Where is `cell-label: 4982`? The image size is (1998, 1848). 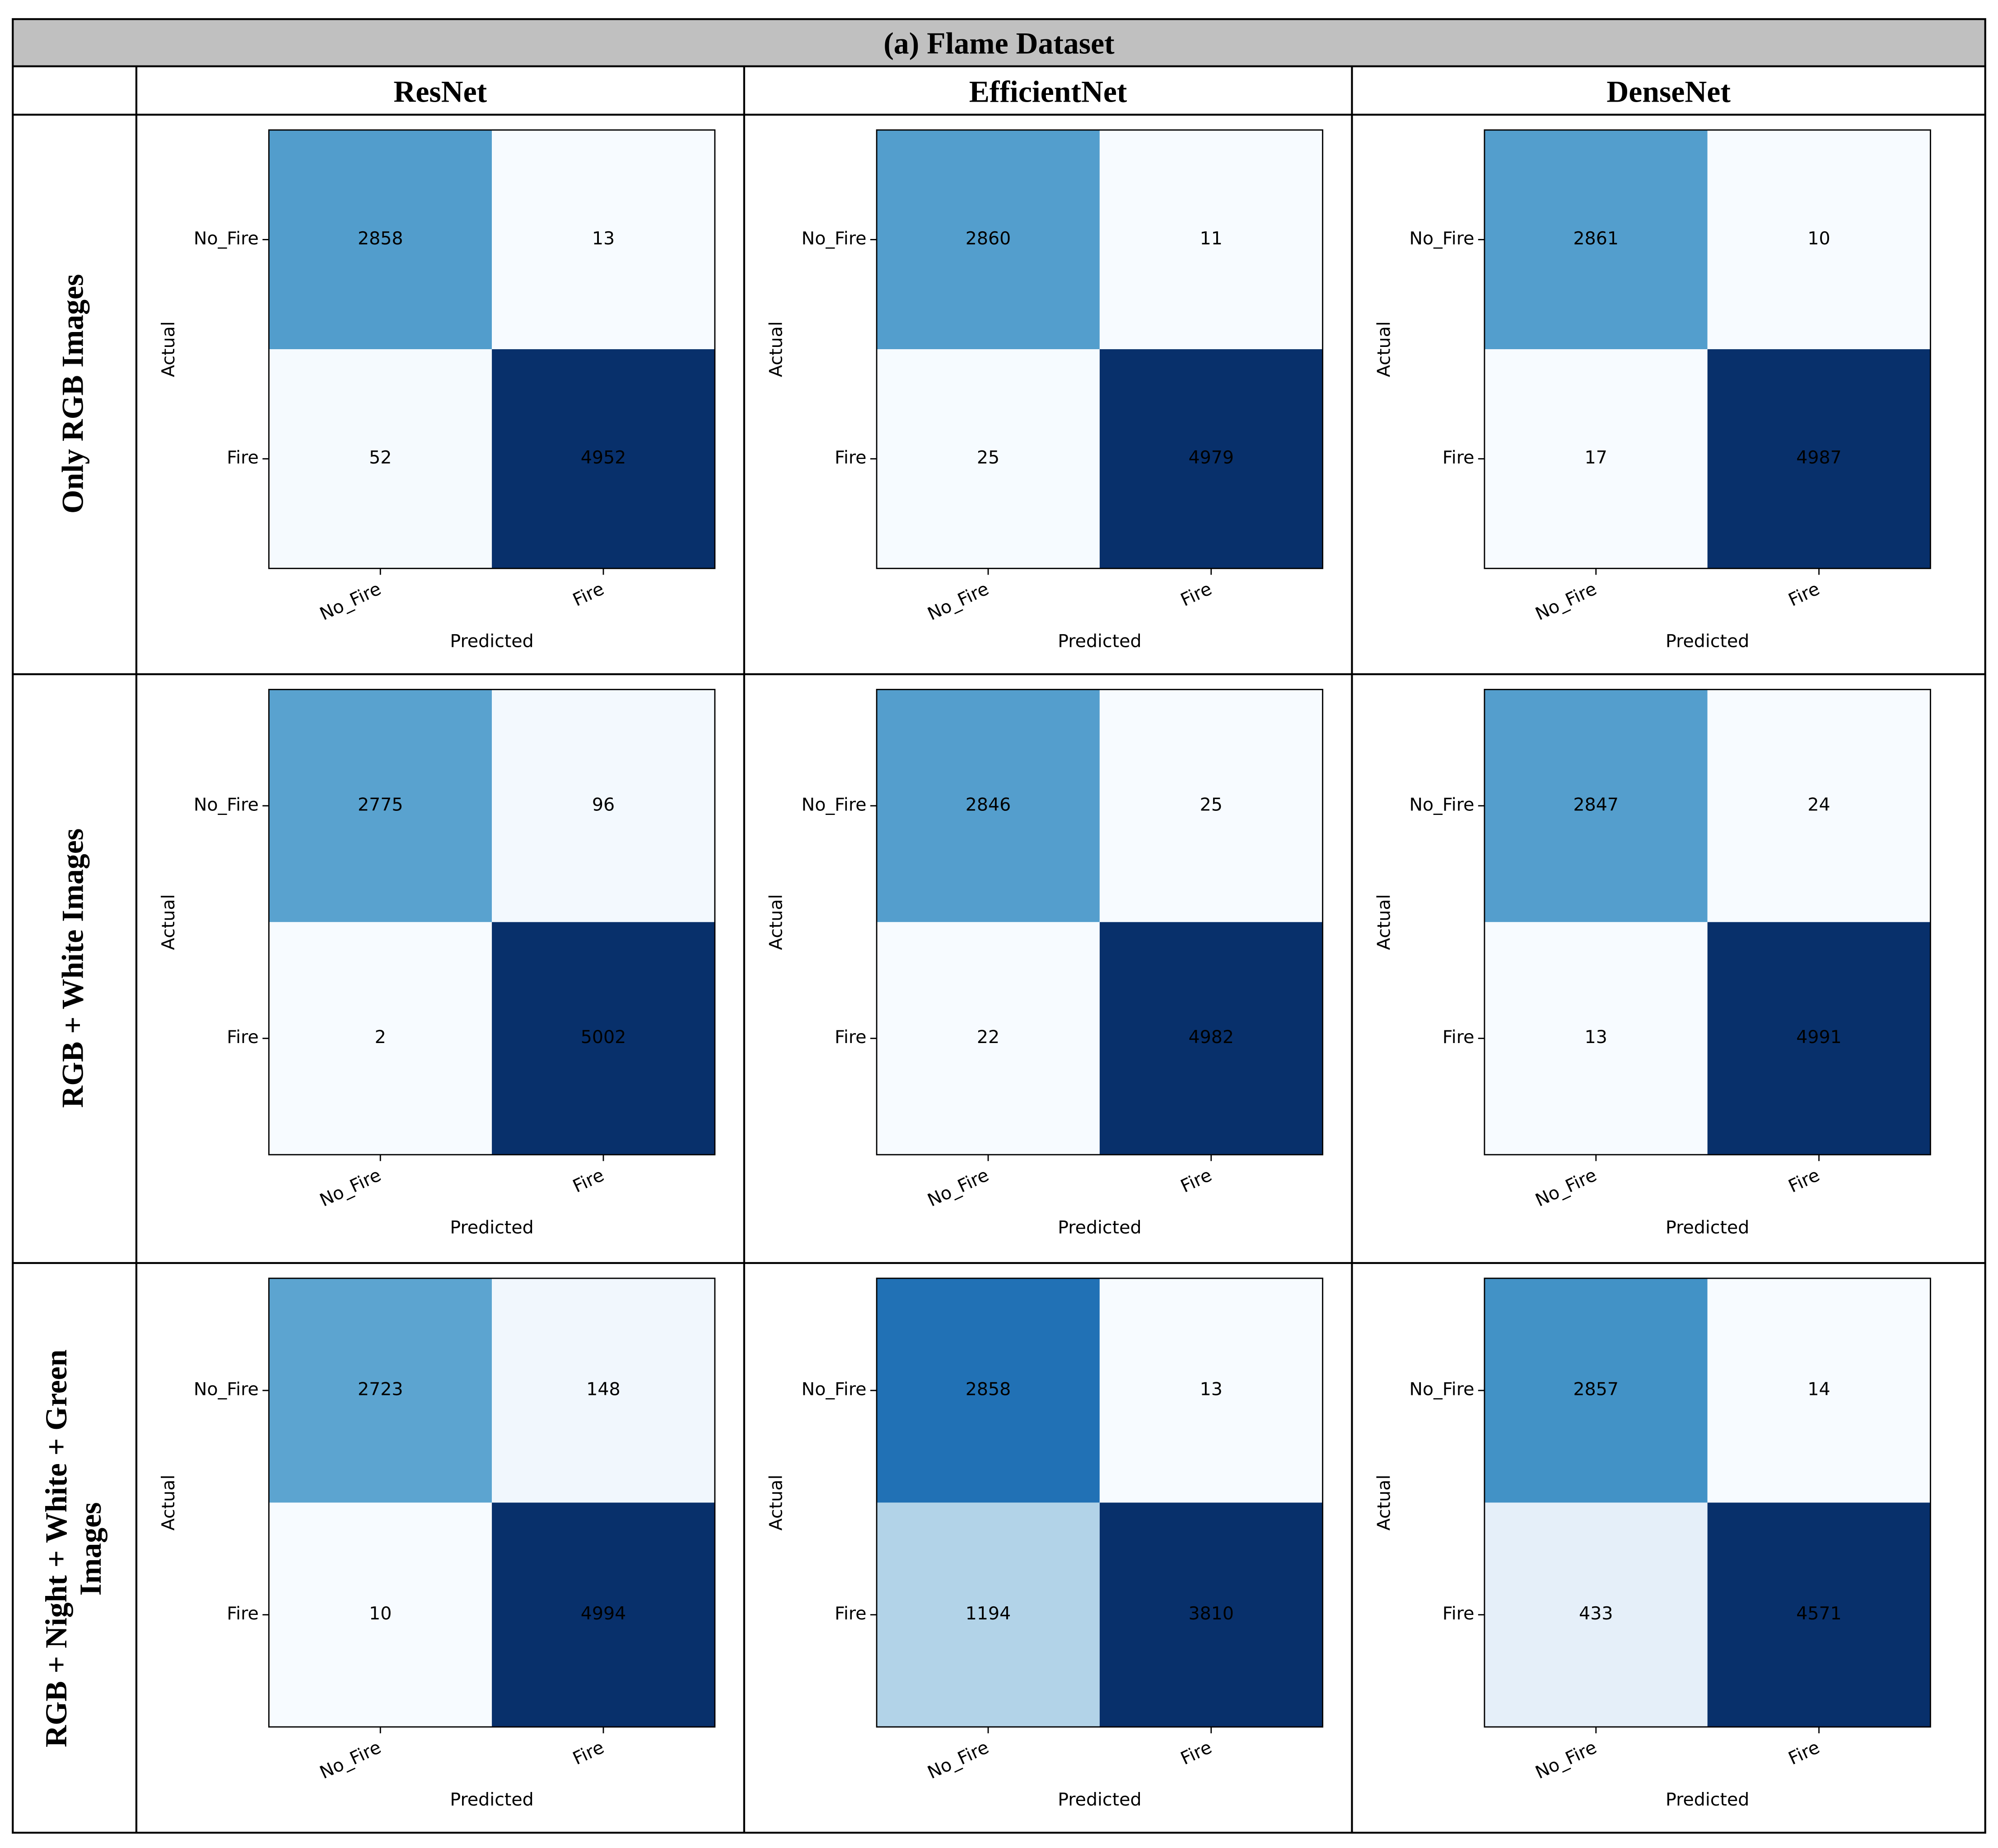
cell-label: 4982 is located at coordinates (1211, 1037).